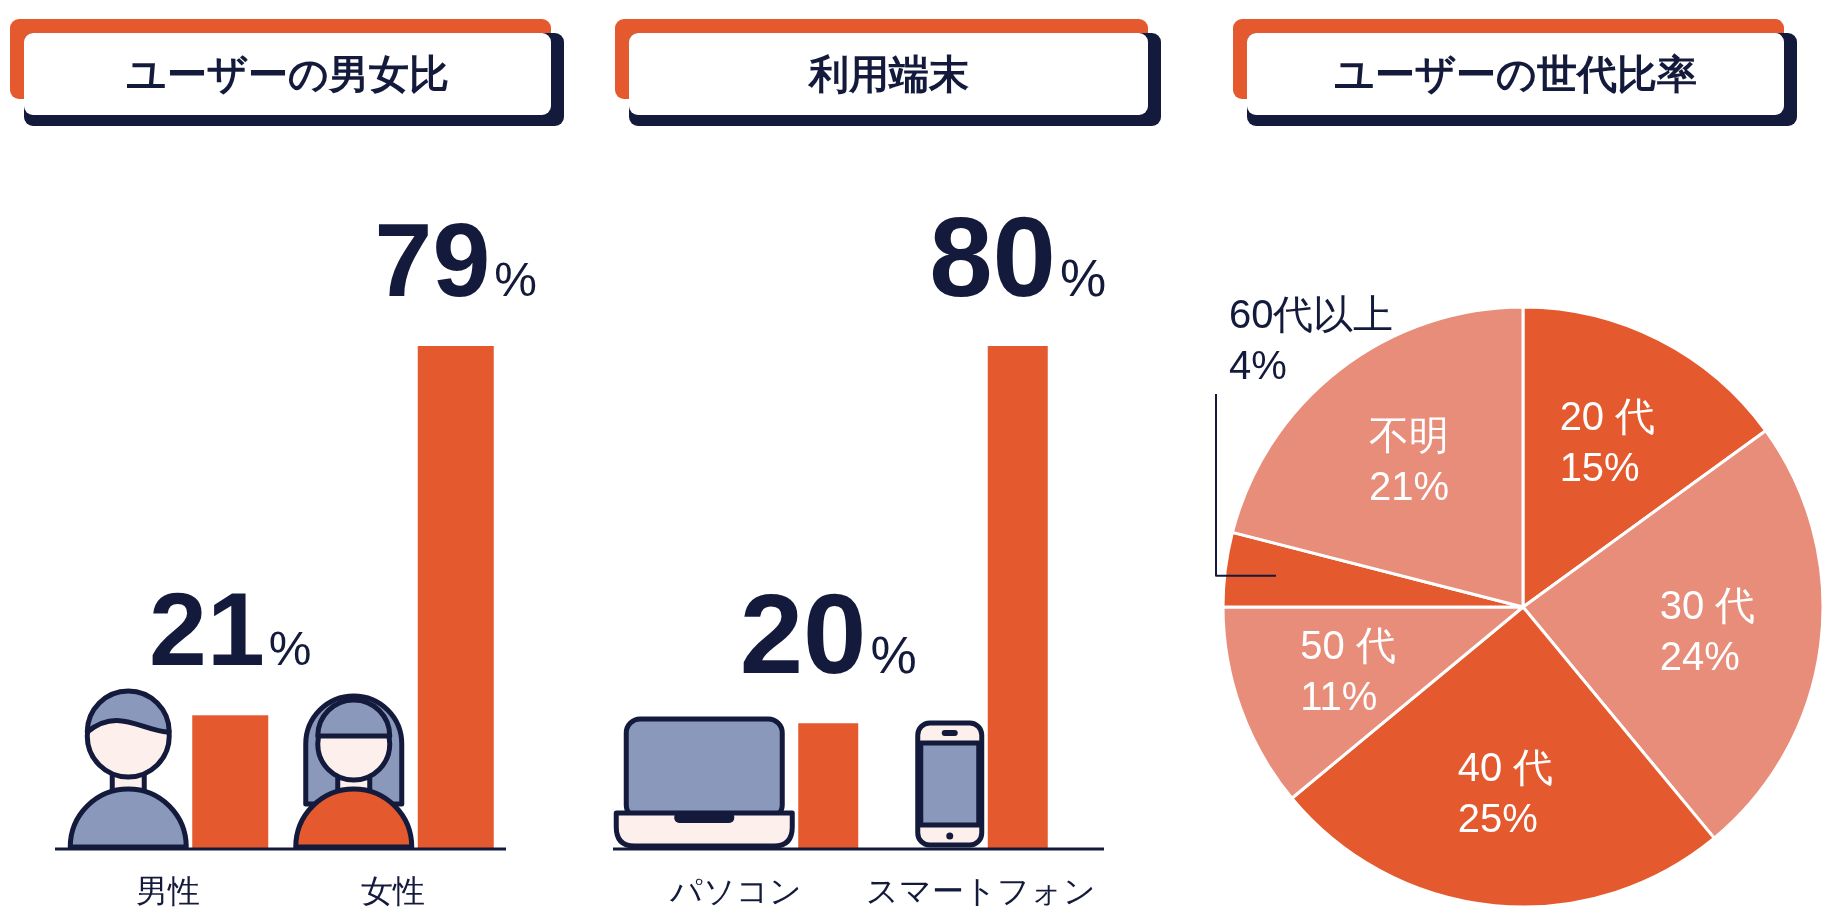  I want to click on slice-label: 50 代, so click(1348, 644).